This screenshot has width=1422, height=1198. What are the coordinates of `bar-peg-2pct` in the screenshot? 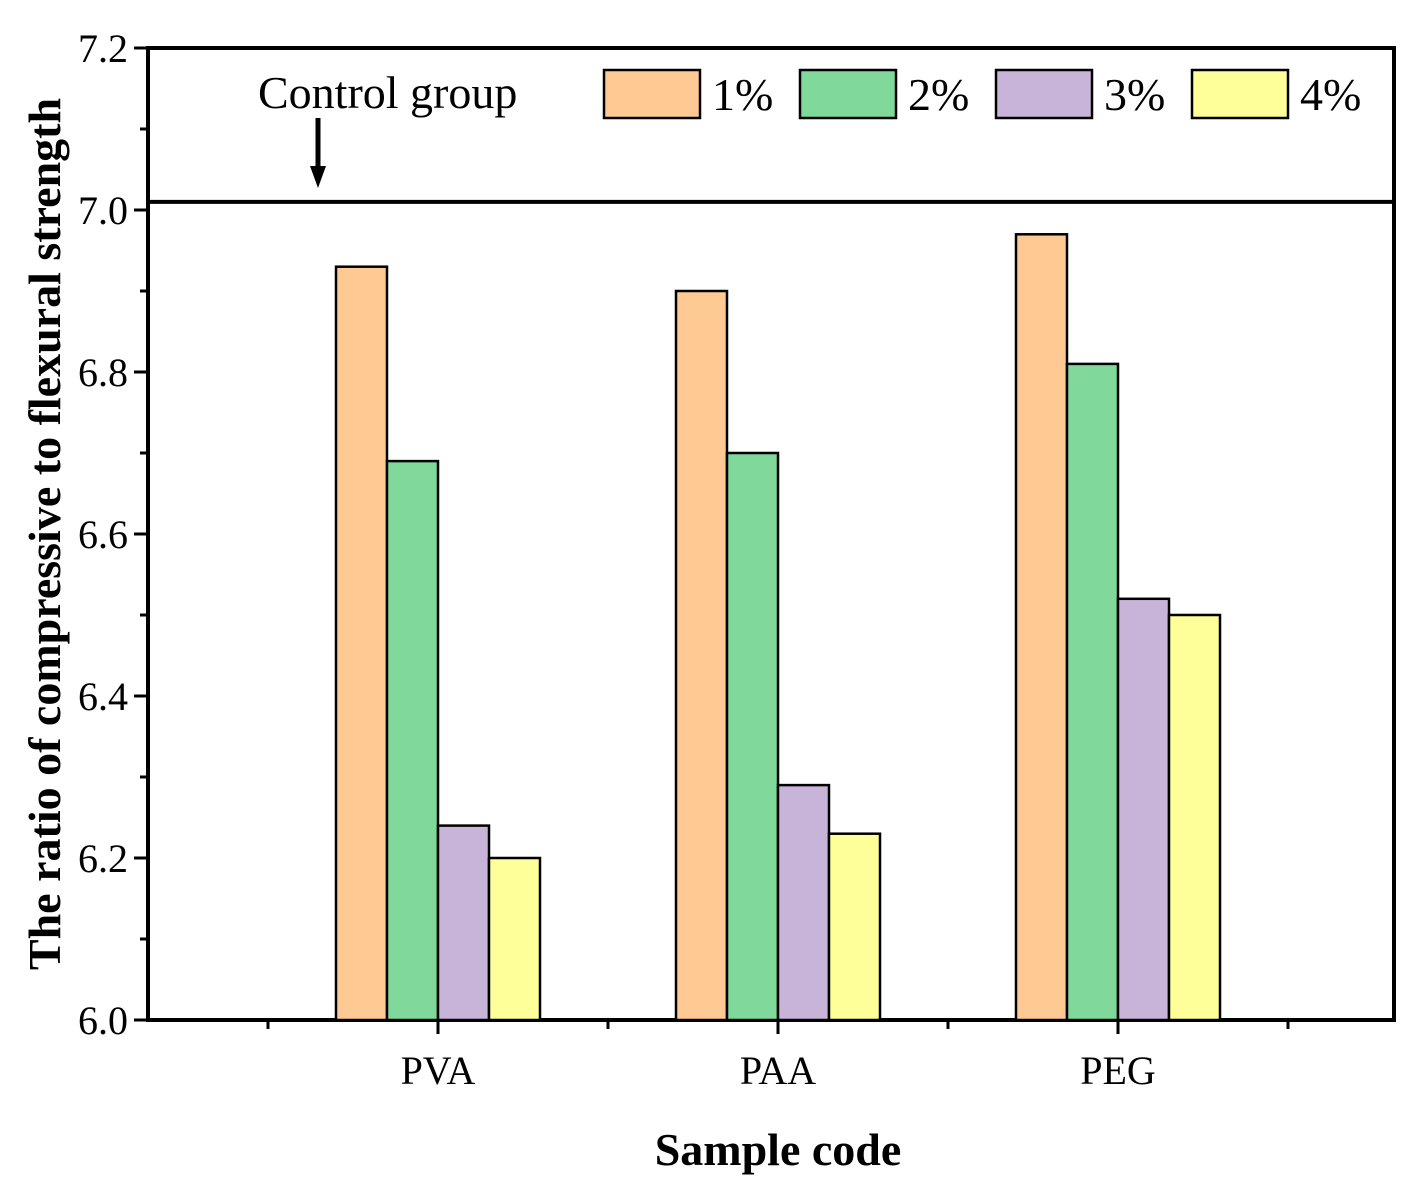 It's located at (1092, 692).